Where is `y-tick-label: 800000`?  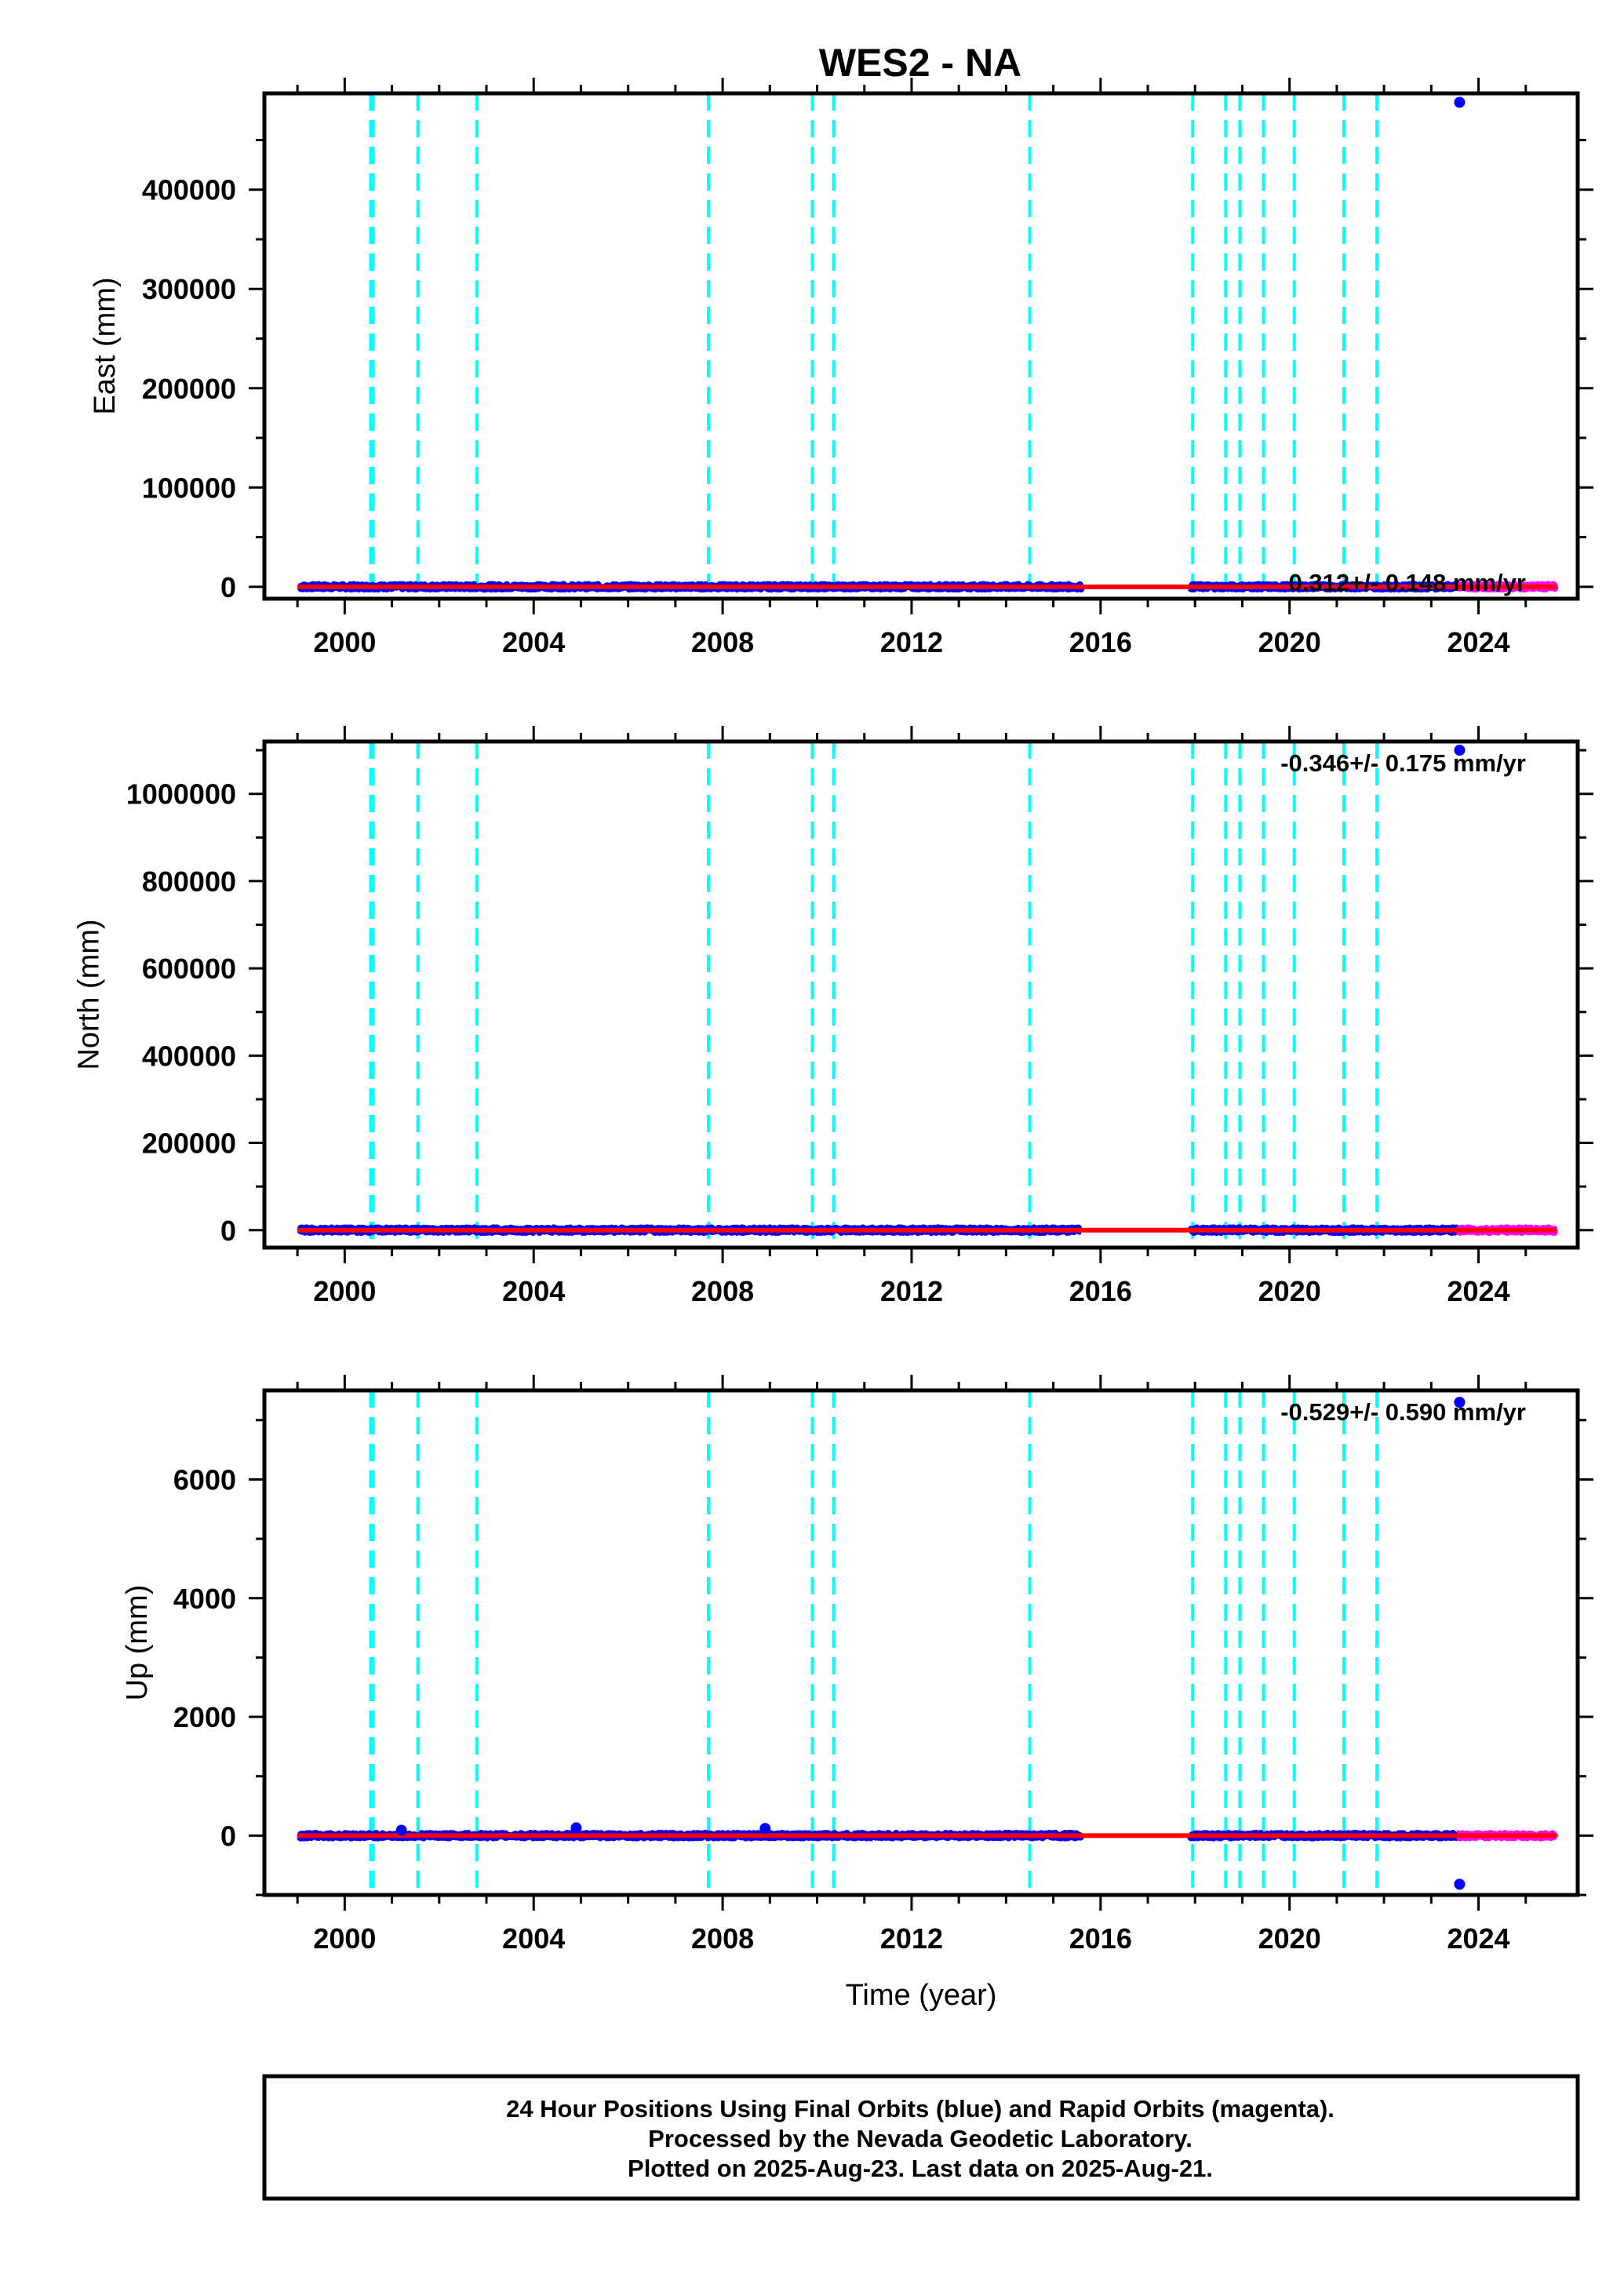
y-tick-label: 800000 is located at coordinates (189, 882).